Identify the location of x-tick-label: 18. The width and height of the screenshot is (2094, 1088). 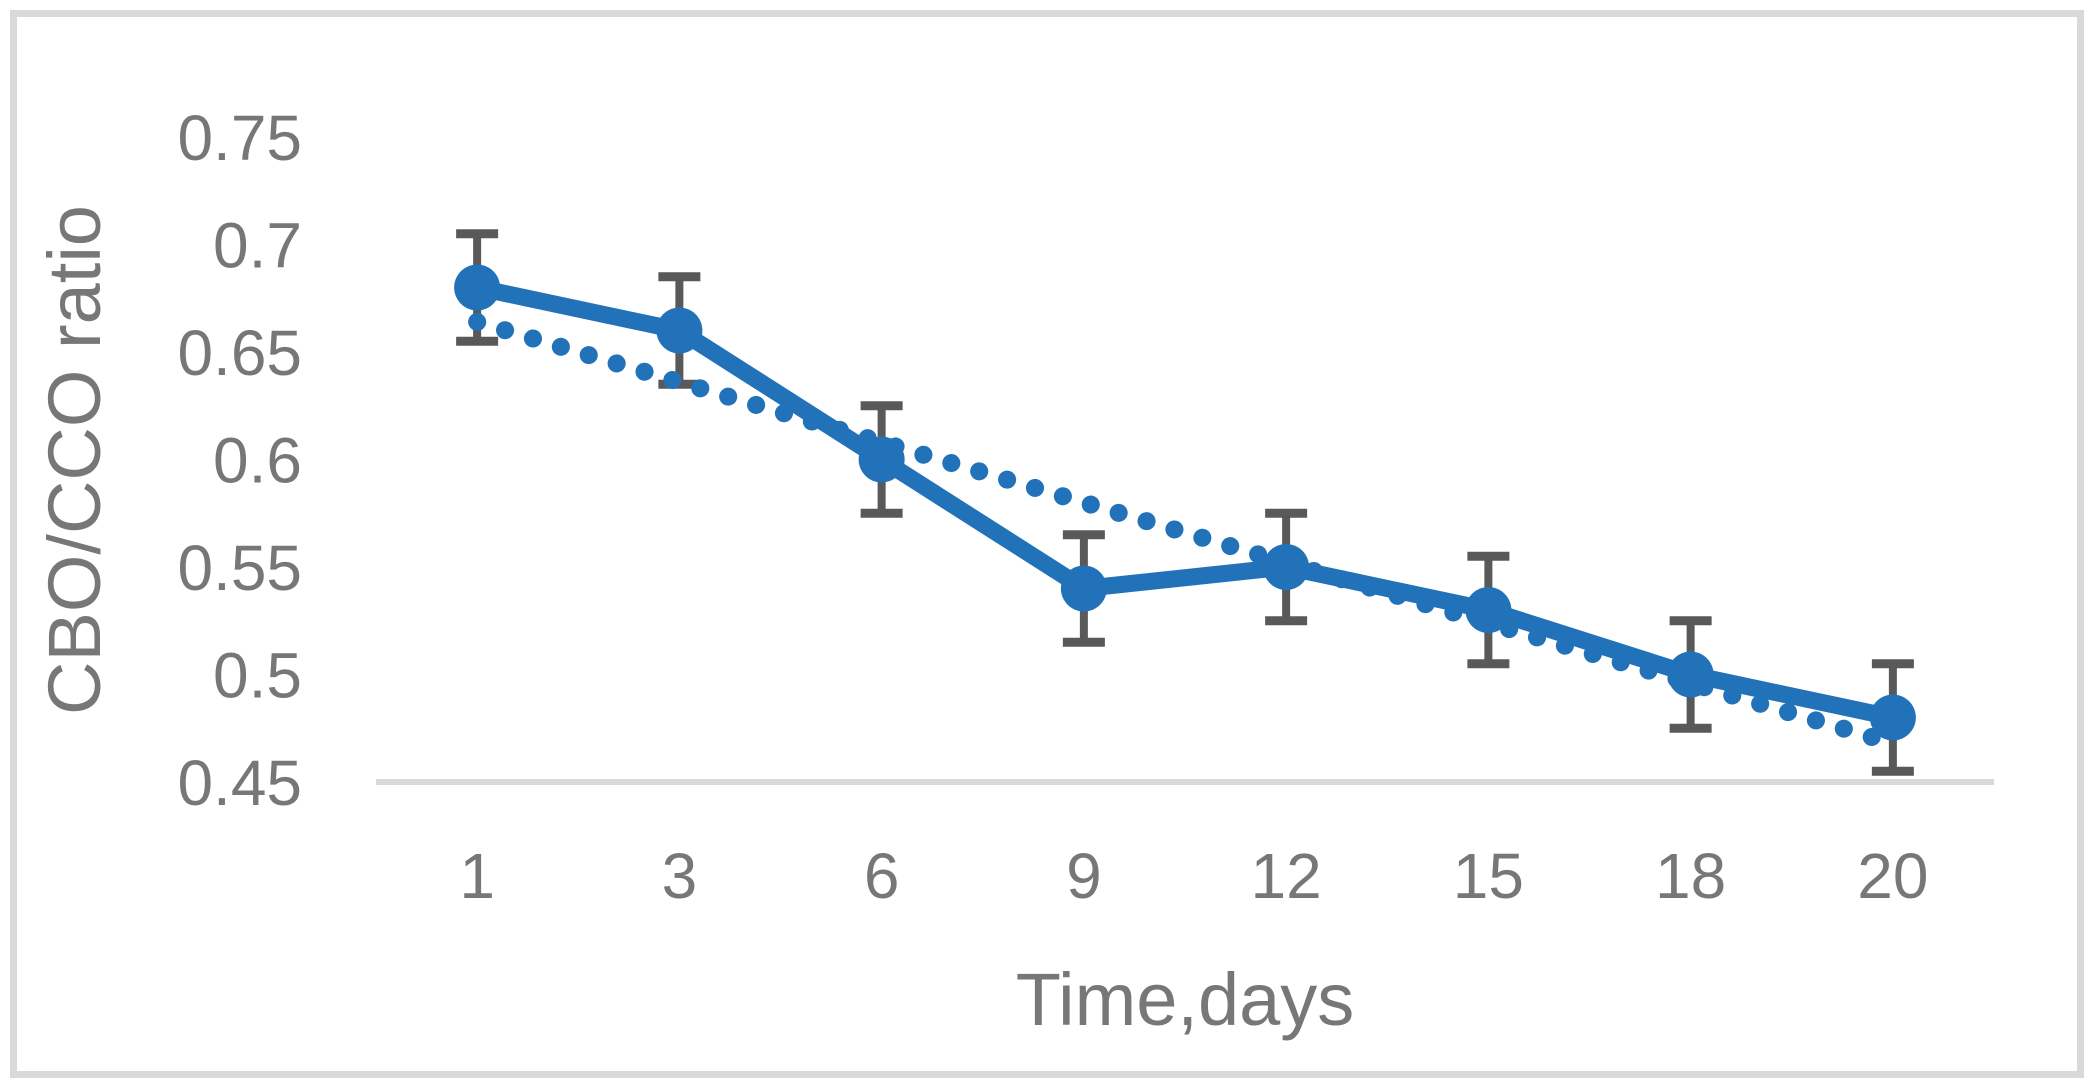
(1690, 876).